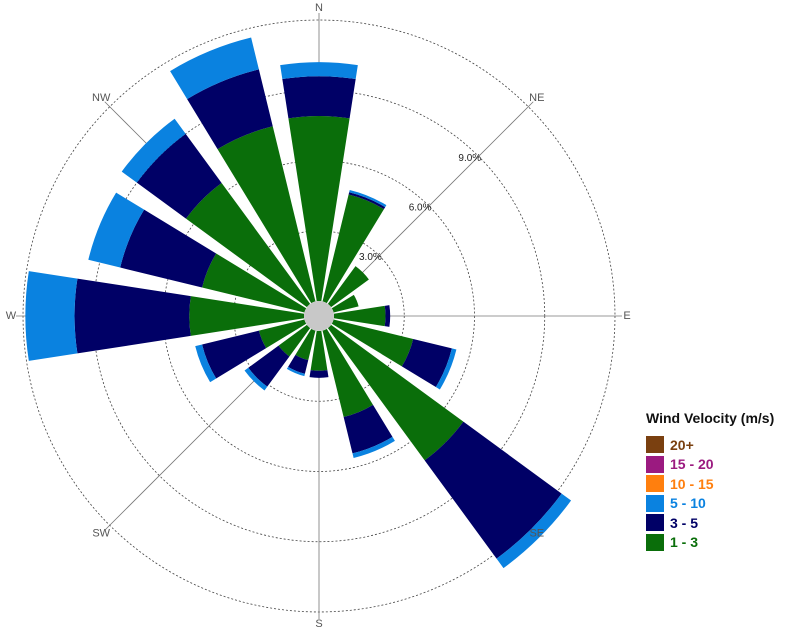 The width and height of the screenshot is (799, 638). I want to click on legend-title: Wind Velocity (m/s), so click(710, 418).